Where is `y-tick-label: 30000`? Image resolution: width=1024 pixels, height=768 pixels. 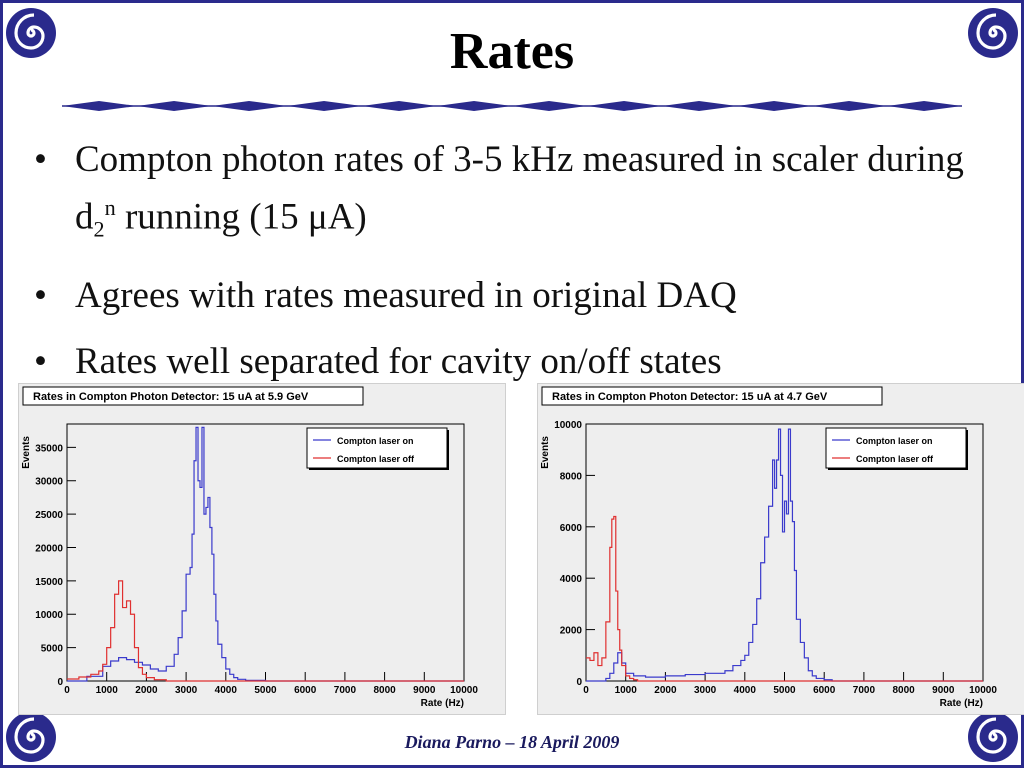
y-tick-label: 30000 is located at coordinates (49, 482).